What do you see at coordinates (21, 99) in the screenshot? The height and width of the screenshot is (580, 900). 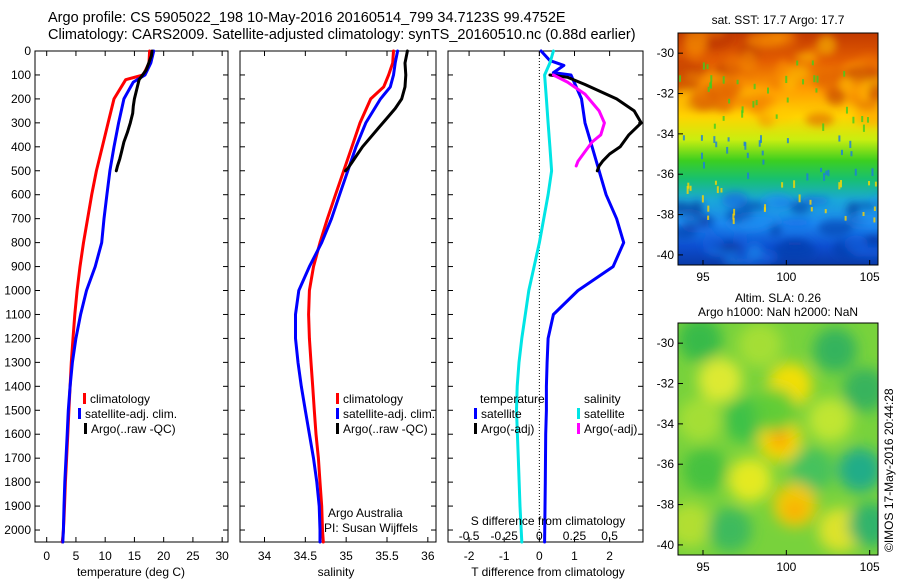 I see `y-tick-label: 200` at bounding box center [21, 99].